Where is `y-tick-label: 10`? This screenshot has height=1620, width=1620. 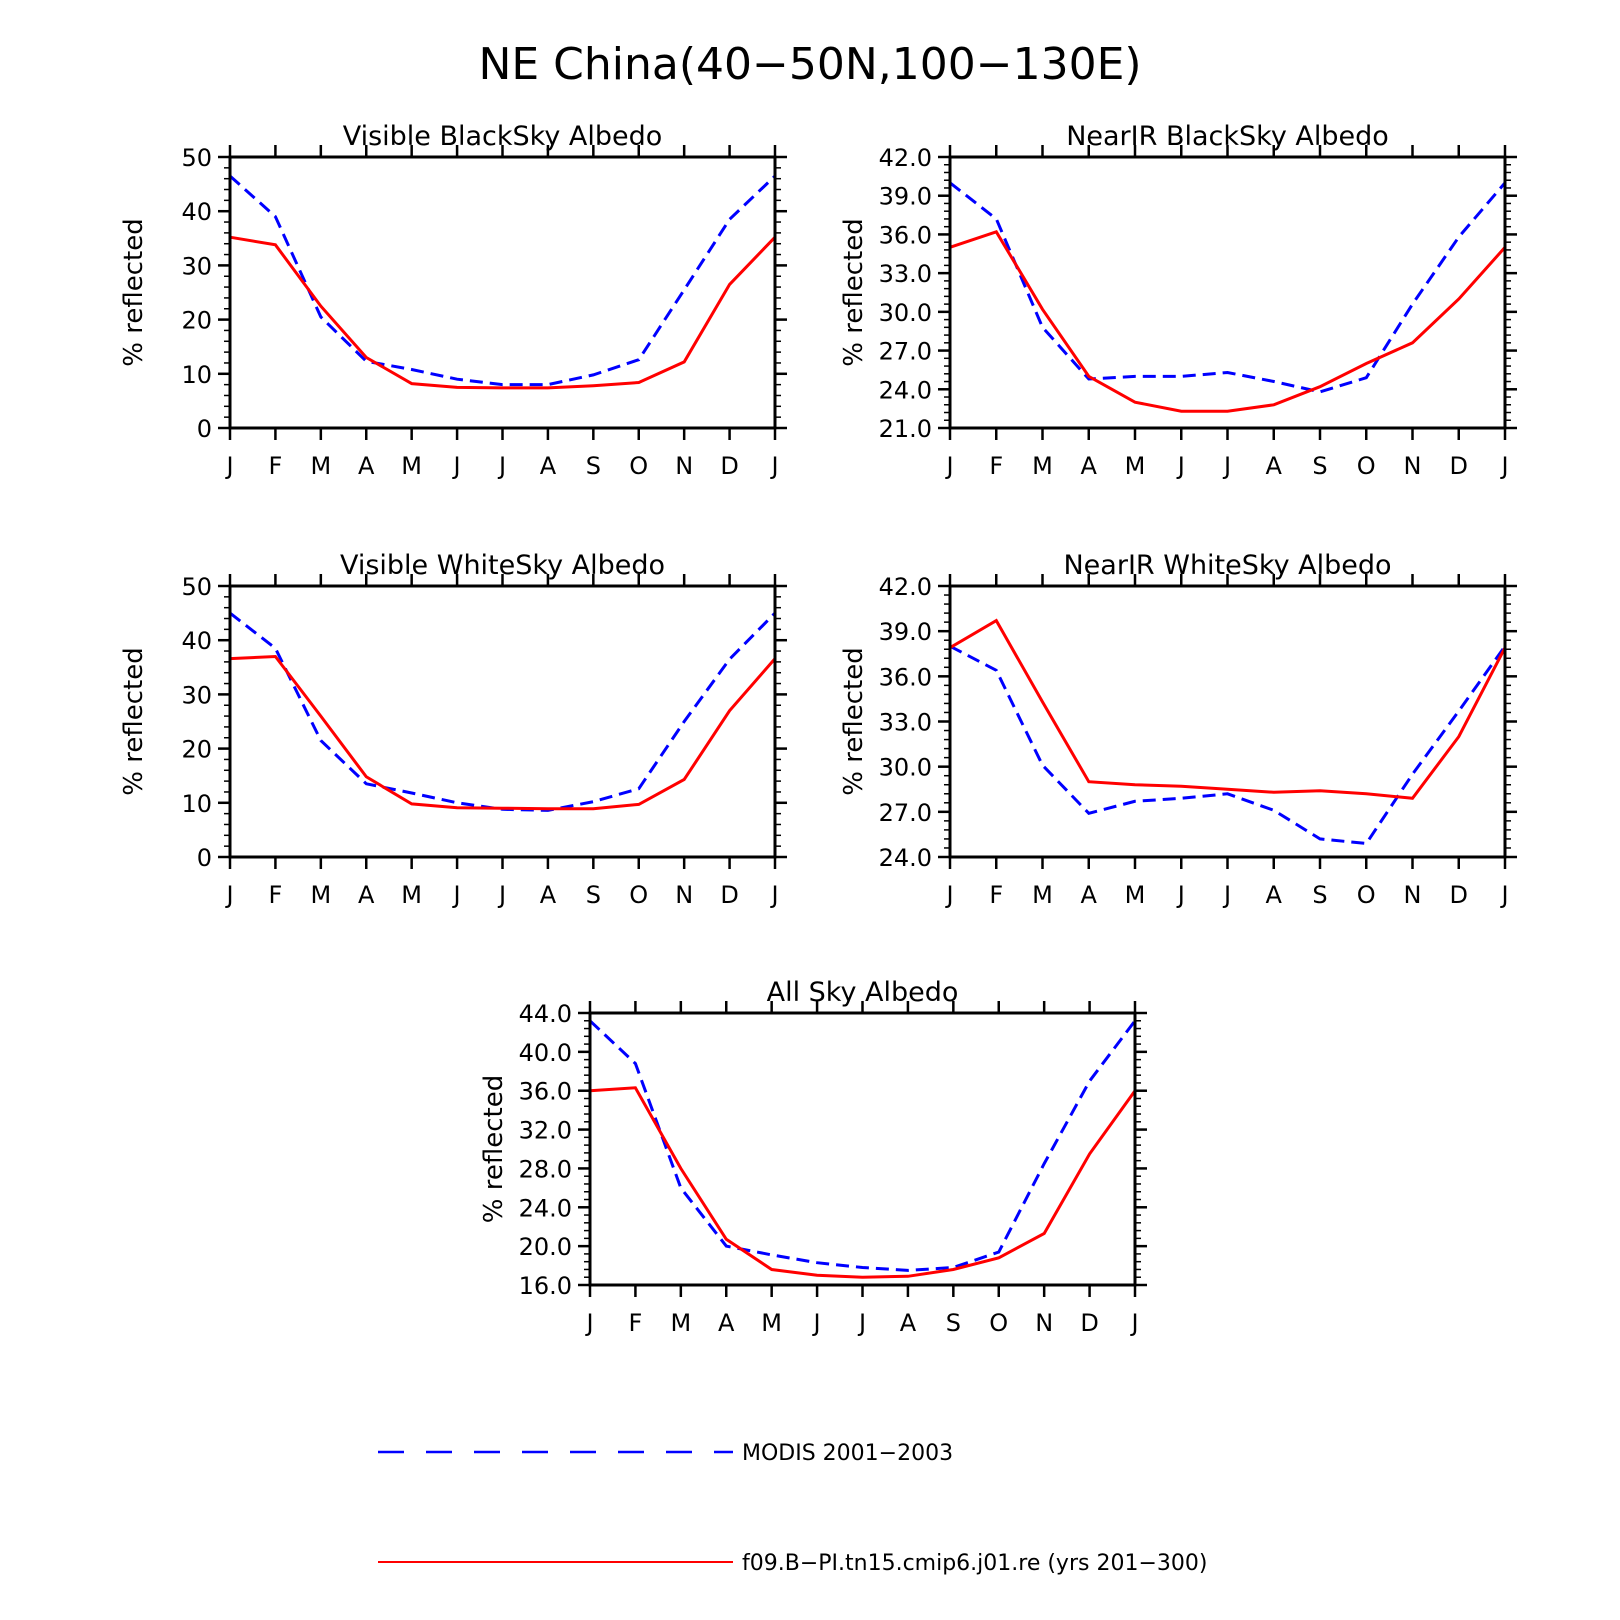
y-tick-label: 10 is located at coordinates (196, 375).